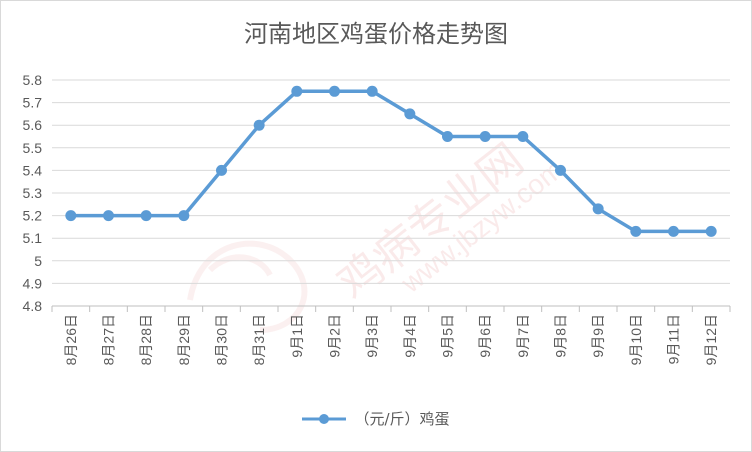  What do you see at coordinates (598, 336) in the screenshot?
I see `x-tick-label: 9月9日` at bounding box center [598, 336].